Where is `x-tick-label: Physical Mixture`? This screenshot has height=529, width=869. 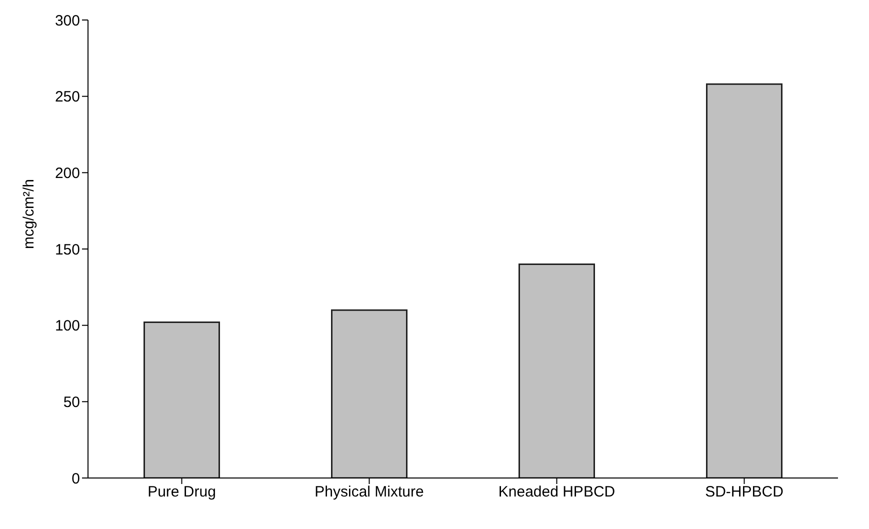 x-tick-label: Physical Mixture is located at coordinates (369, 492).